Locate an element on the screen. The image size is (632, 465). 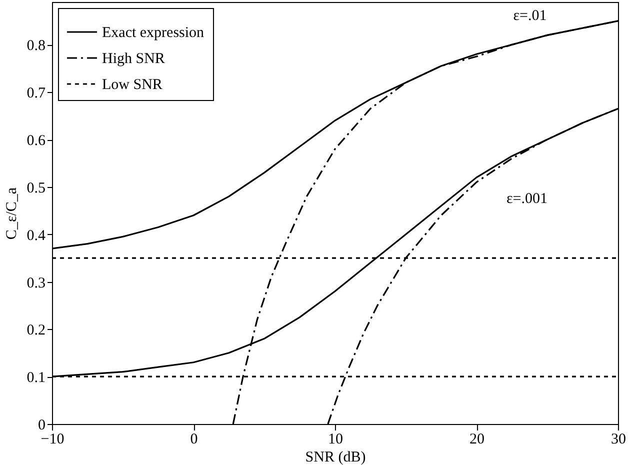
legend-label: Low SNR is located at coordinates (132, 85).